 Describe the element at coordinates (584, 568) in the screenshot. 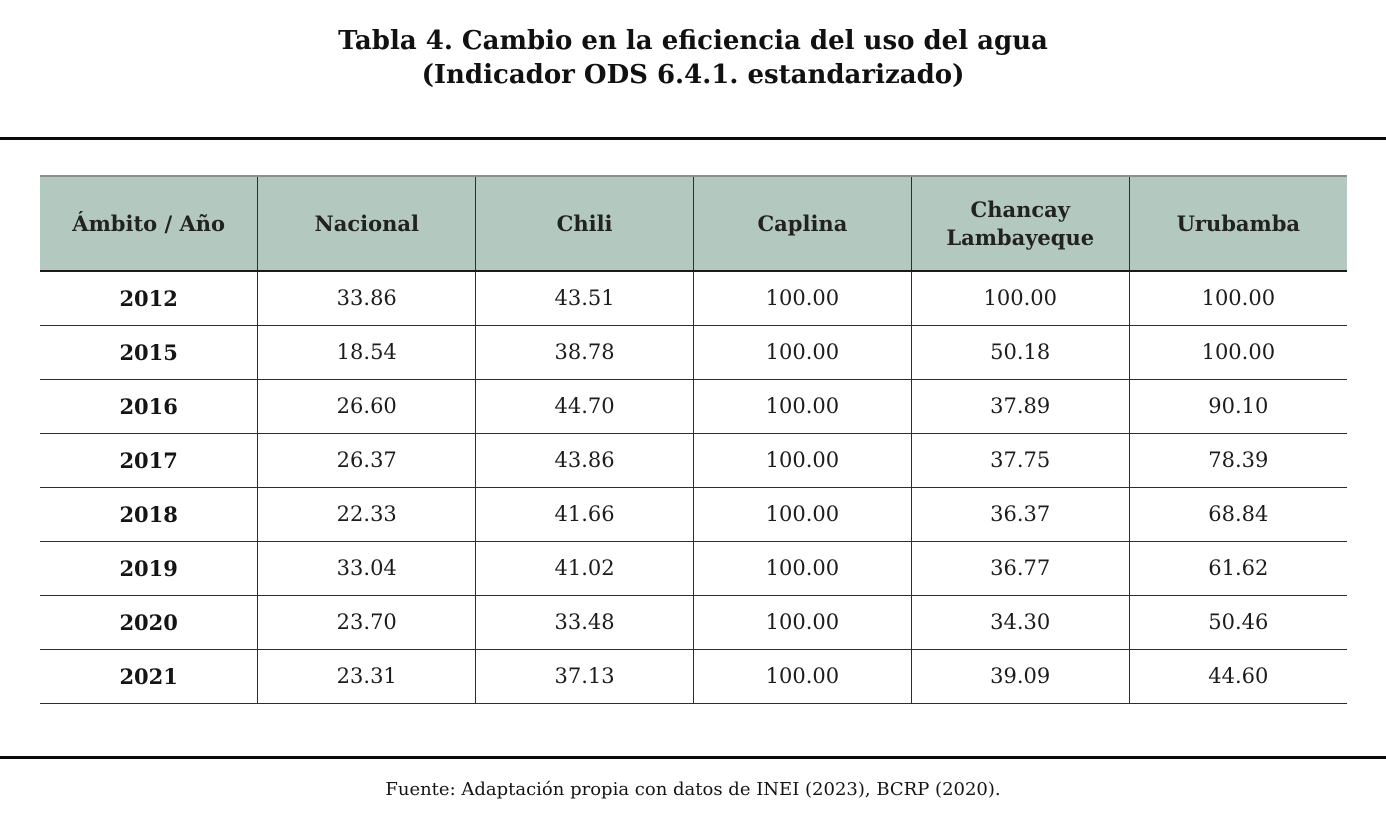

I see `value-cell: 41.02` at that location.